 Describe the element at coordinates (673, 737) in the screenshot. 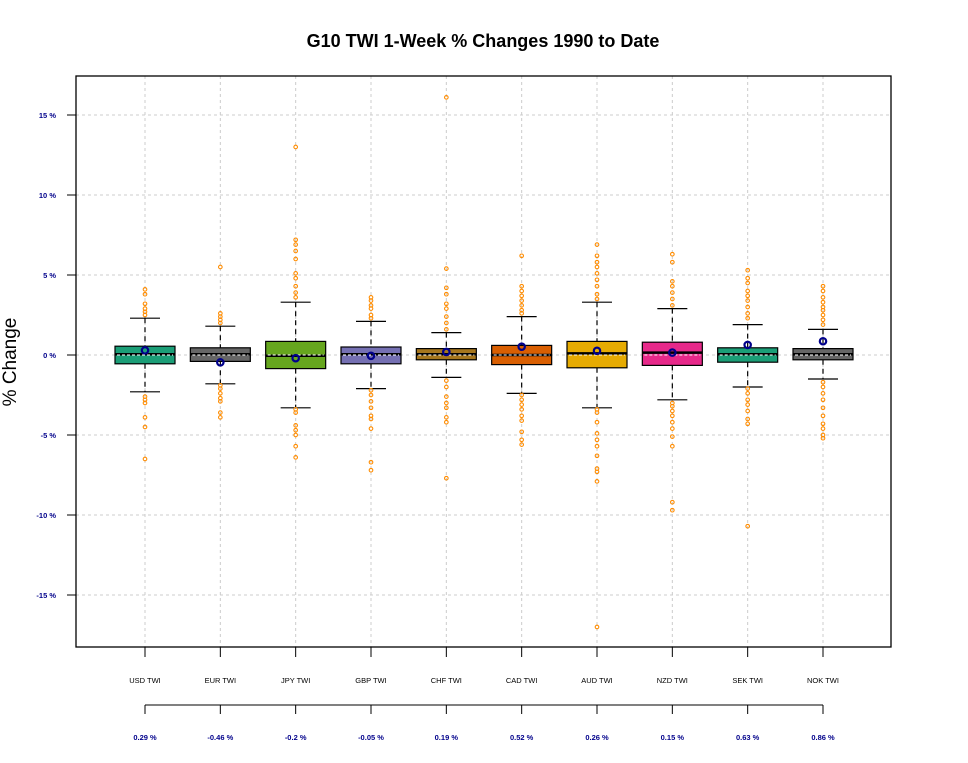

I see `mean-value-label: 0.15 %` at that location.